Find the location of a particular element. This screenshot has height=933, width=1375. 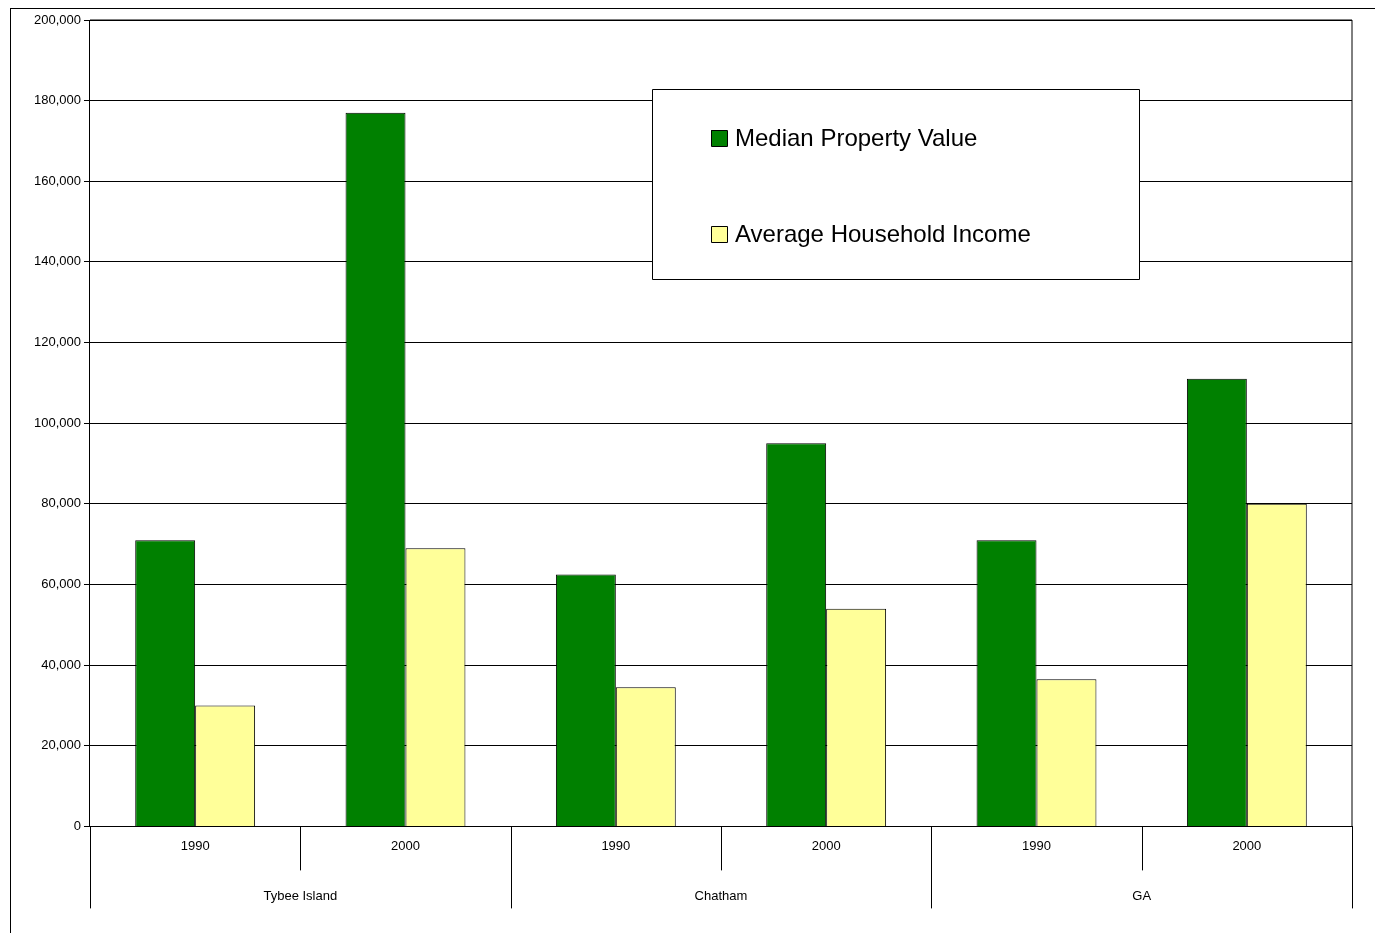

y-tick-label: 160,000 is located at coordinates (57, 180).